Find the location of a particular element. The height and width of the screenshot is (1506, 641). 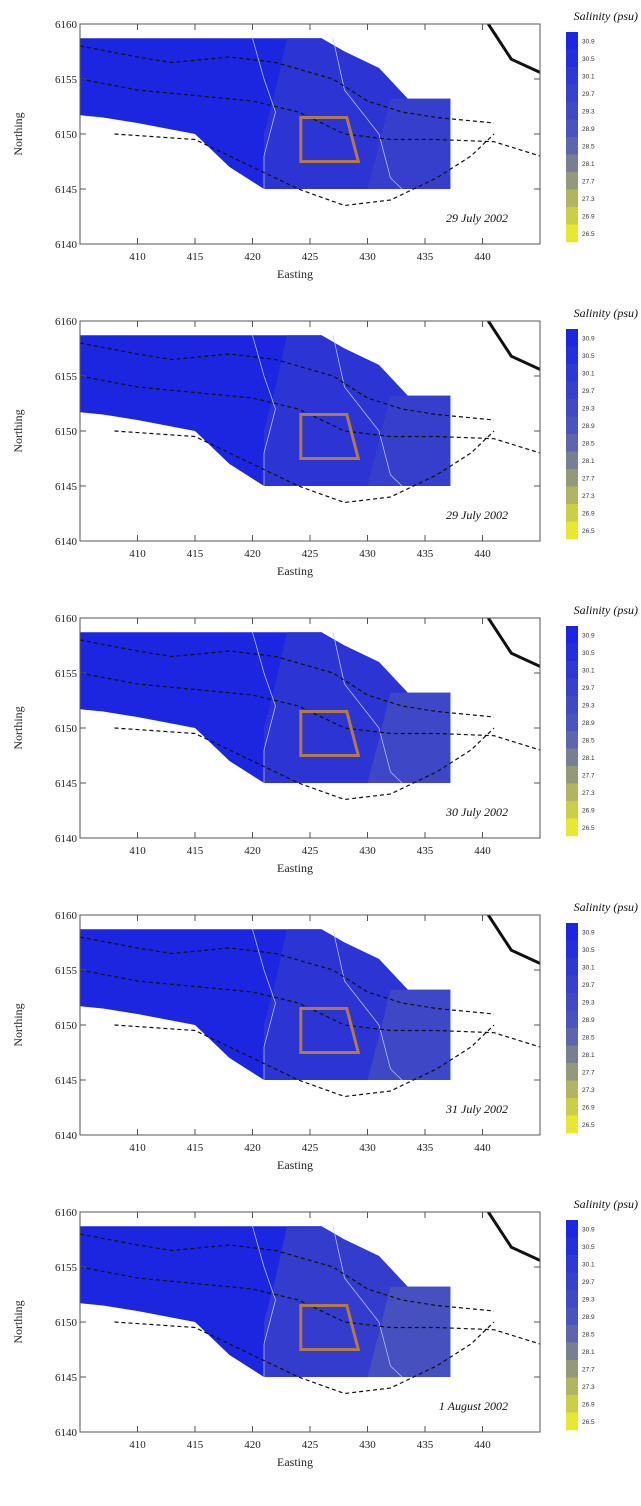

y-tick-label: 6150 is located at coordinates (66, 432).